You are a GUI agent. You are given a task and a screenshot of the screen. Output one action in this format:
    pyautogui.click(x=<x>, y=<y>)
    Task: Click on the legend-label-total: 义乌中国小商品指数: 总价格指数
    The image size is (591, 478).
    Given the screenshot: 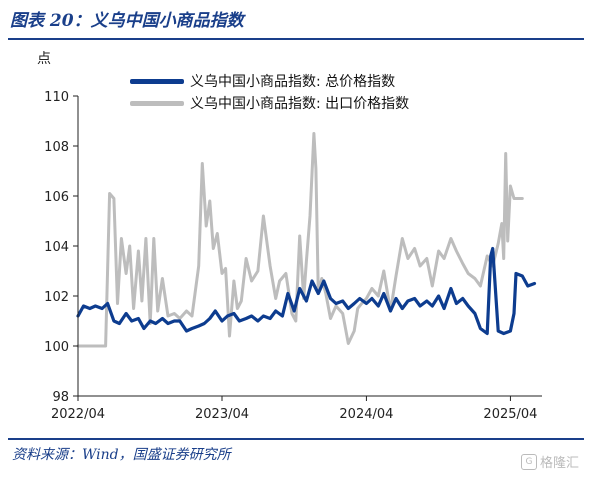 What is the action you would take?
    pyautogui.click(x=293, y=82)
    